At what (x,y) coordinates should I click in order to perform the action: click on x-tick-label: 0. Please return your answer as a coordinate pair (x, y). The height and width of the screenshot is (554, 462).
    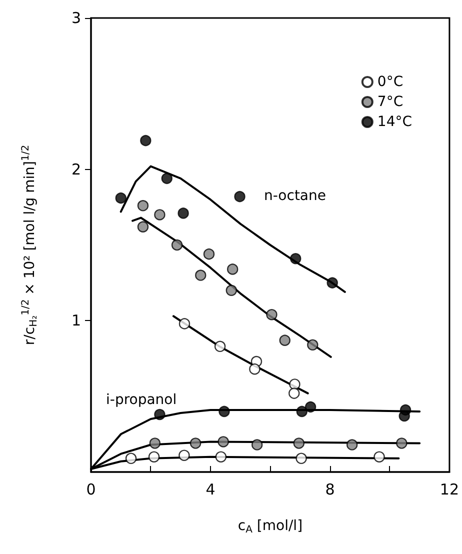
    Looking at the image, I should click on (91, 489).